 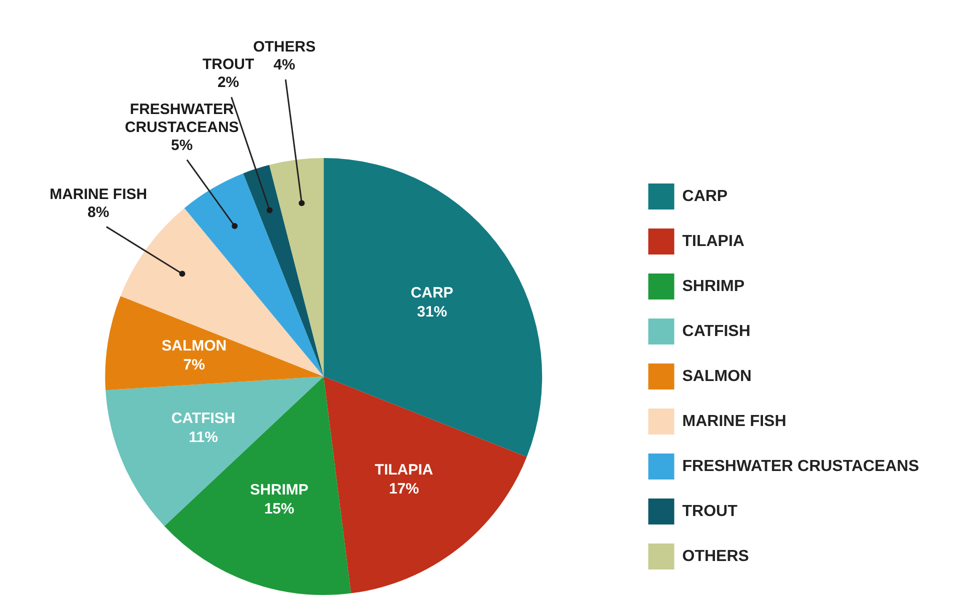 What do you see at coordinates (734, 421) in the screenshot?
I see `legend-label: MARINE FISH` at bounding box center [734, 421].